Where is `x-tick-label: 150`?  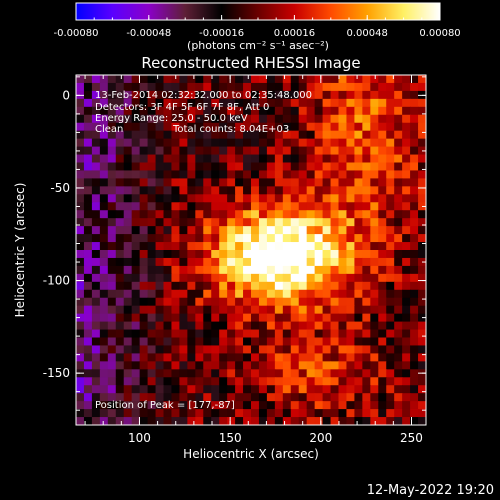 x-tick-label: 150 is located at coordinates (230, 438).